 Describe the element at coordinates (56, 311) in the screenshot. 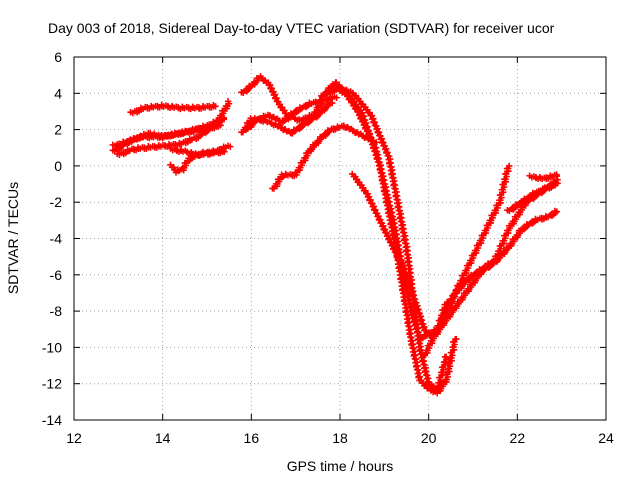

I see `y-tick-label: -8` at that location.